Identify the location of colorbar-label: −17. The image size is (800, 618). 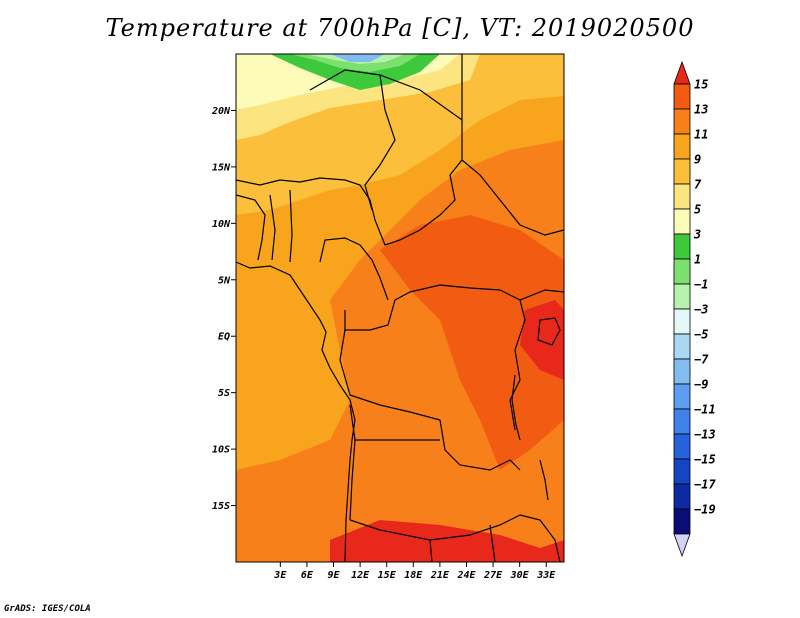
(705, 485).